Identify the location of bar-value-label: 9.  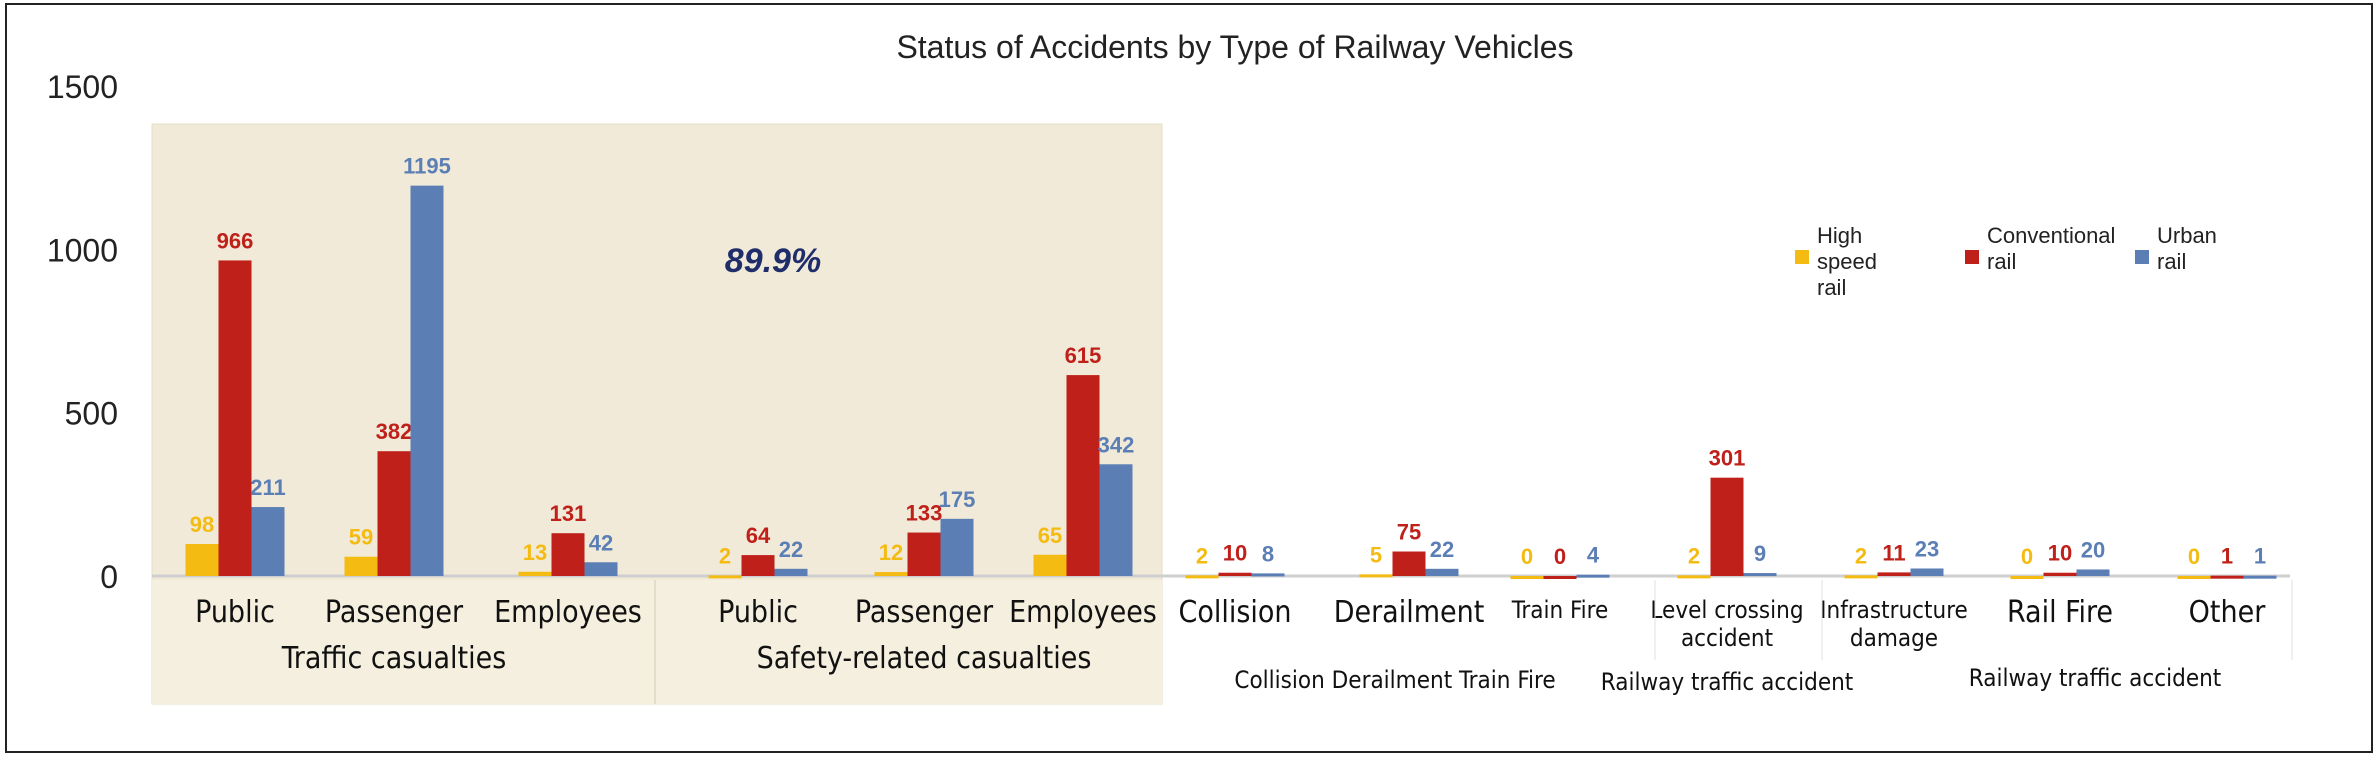
(1760, 553).